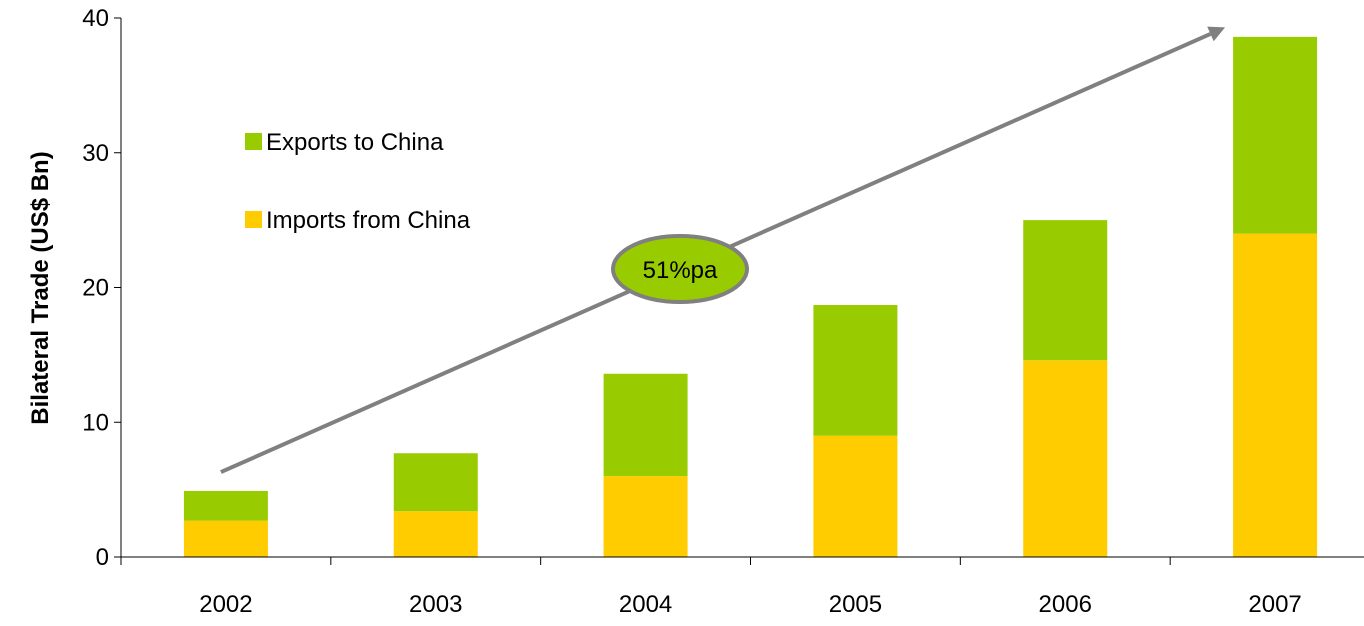 The width and height of the screenshot is (1364, 626). Describe the element at coordinates (855, 370) in the screenshot. I see `bar-exports-to-china-2005` at that location.